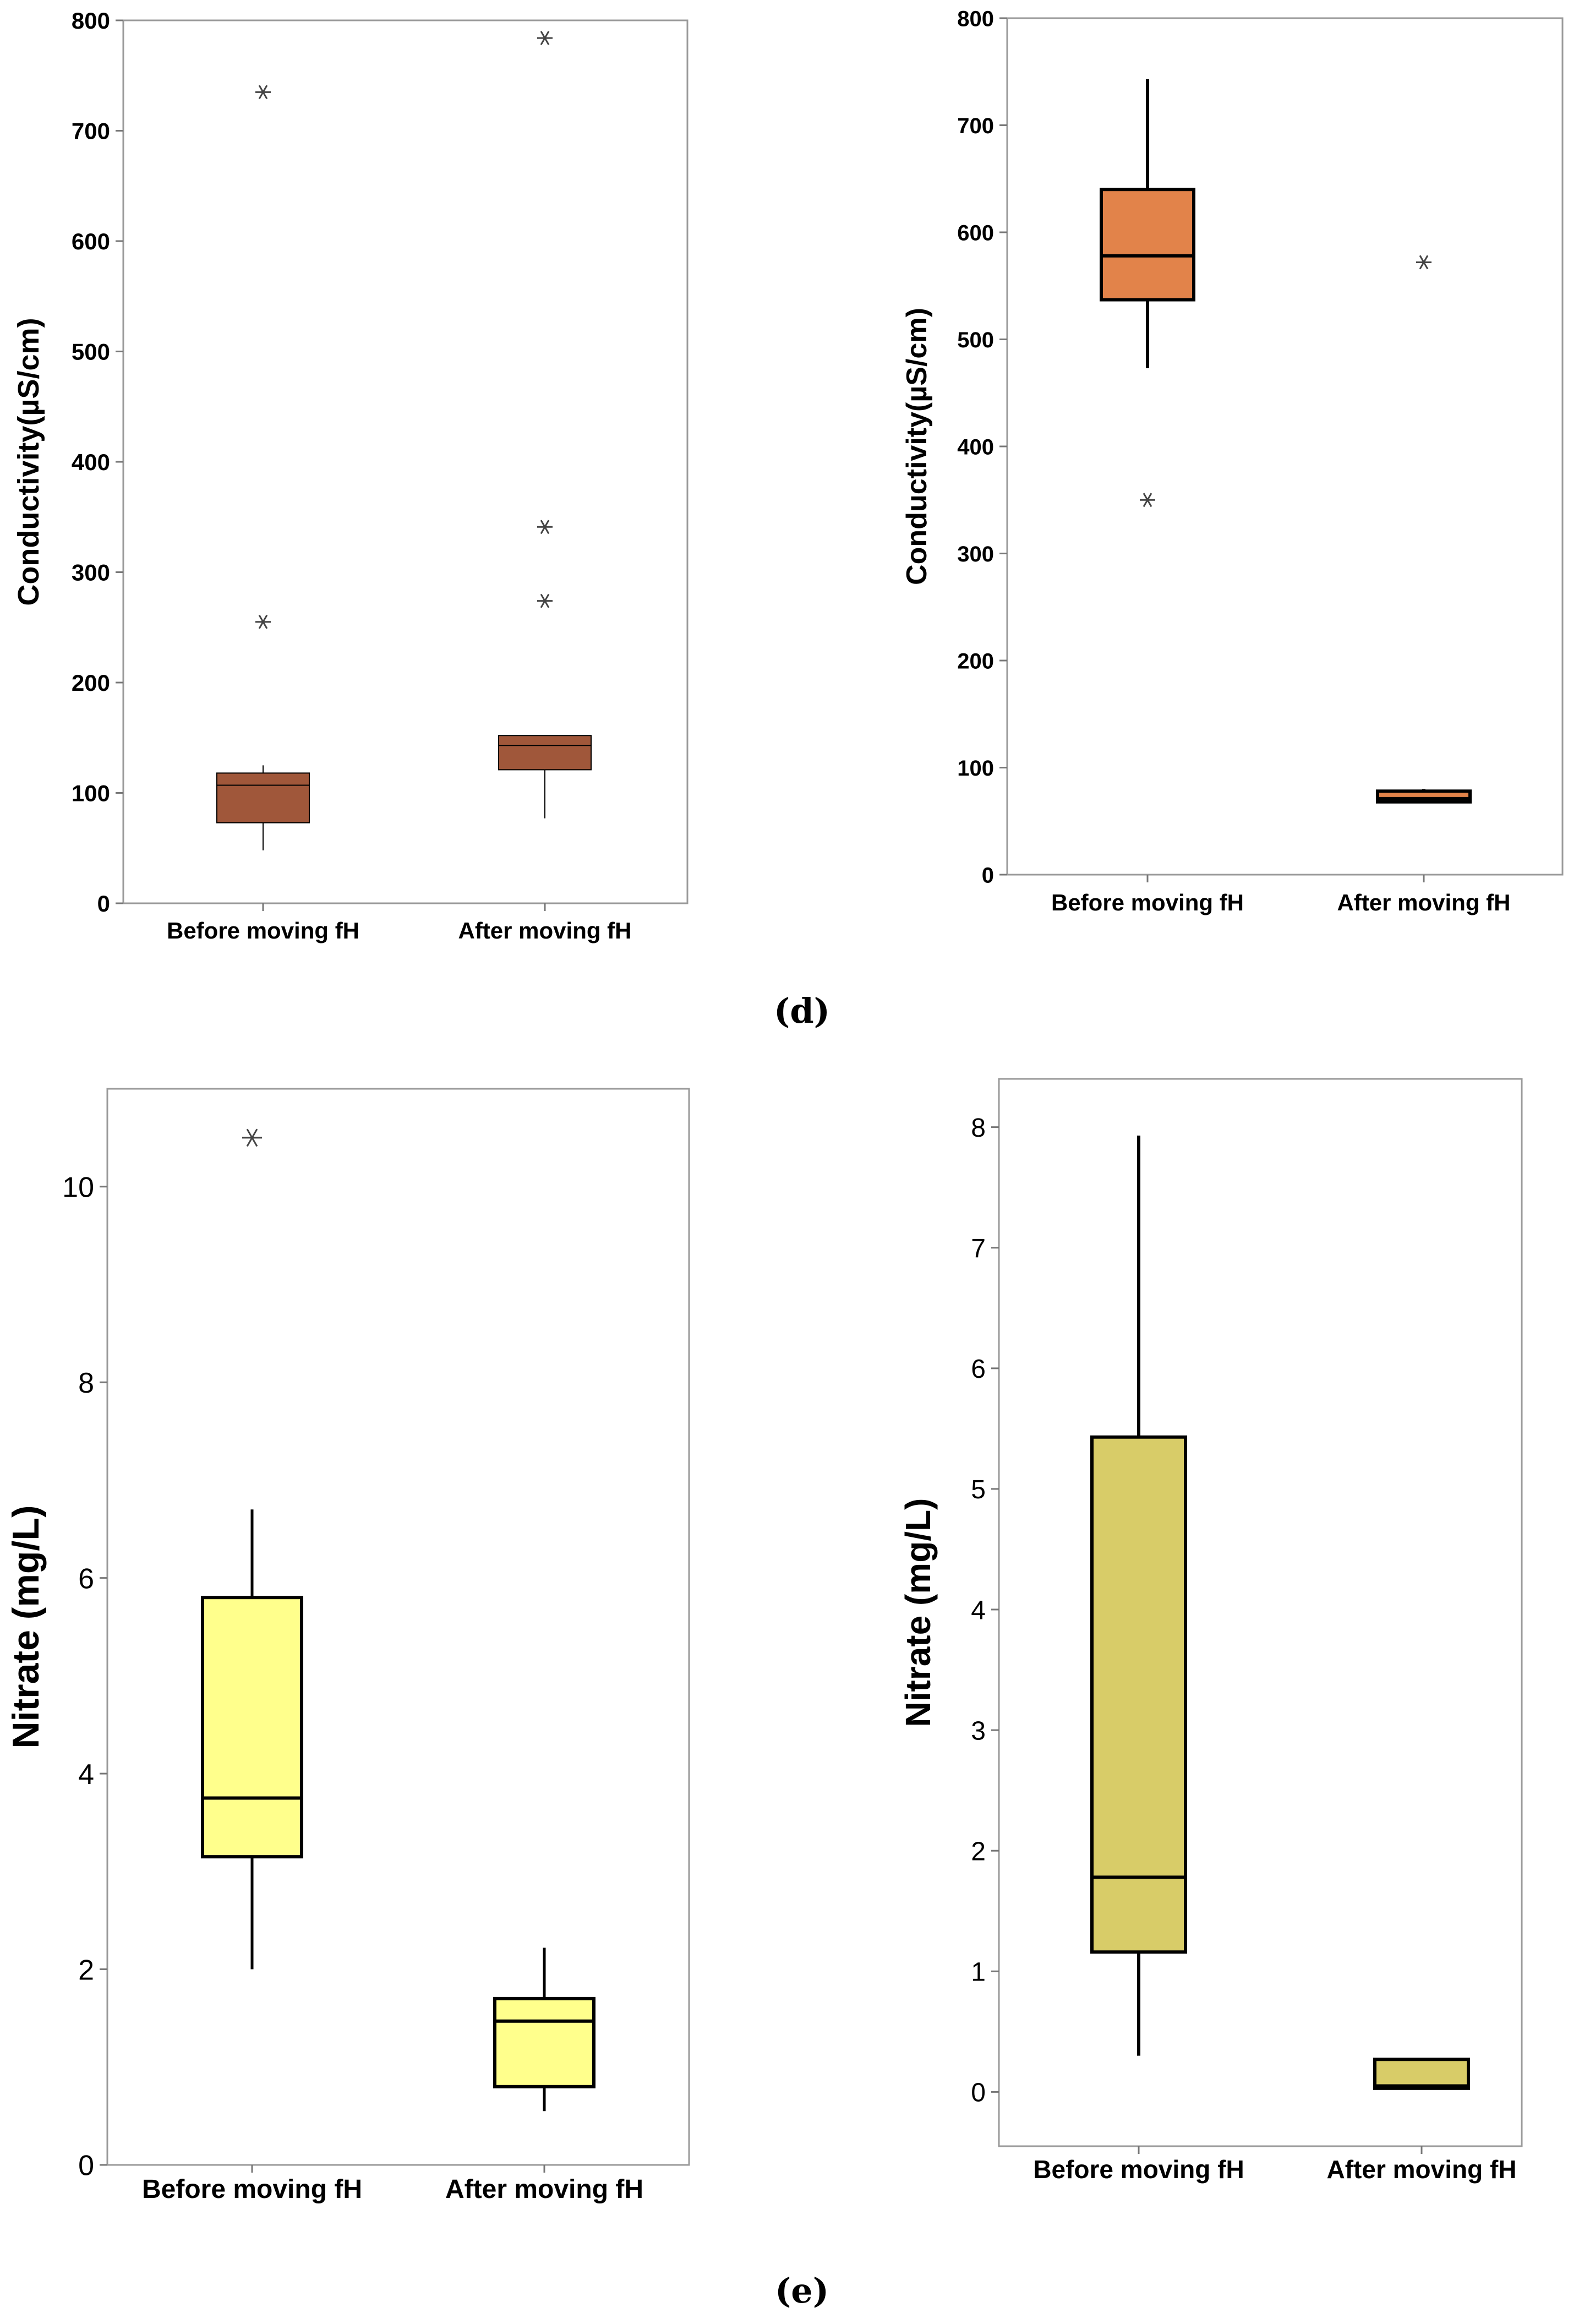 The height and width of the screenshot is (2324, 1579). What do you see at coordinates (91, 352) in the screenshot?
I see `d-left-y-tick-label: 500` at bounding box center [91, 352].